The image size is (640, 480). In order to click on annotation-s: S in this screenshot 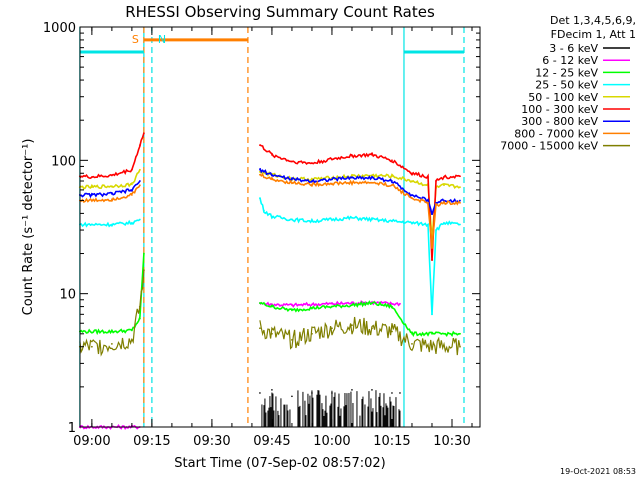, I will do `click(135, 39)`.